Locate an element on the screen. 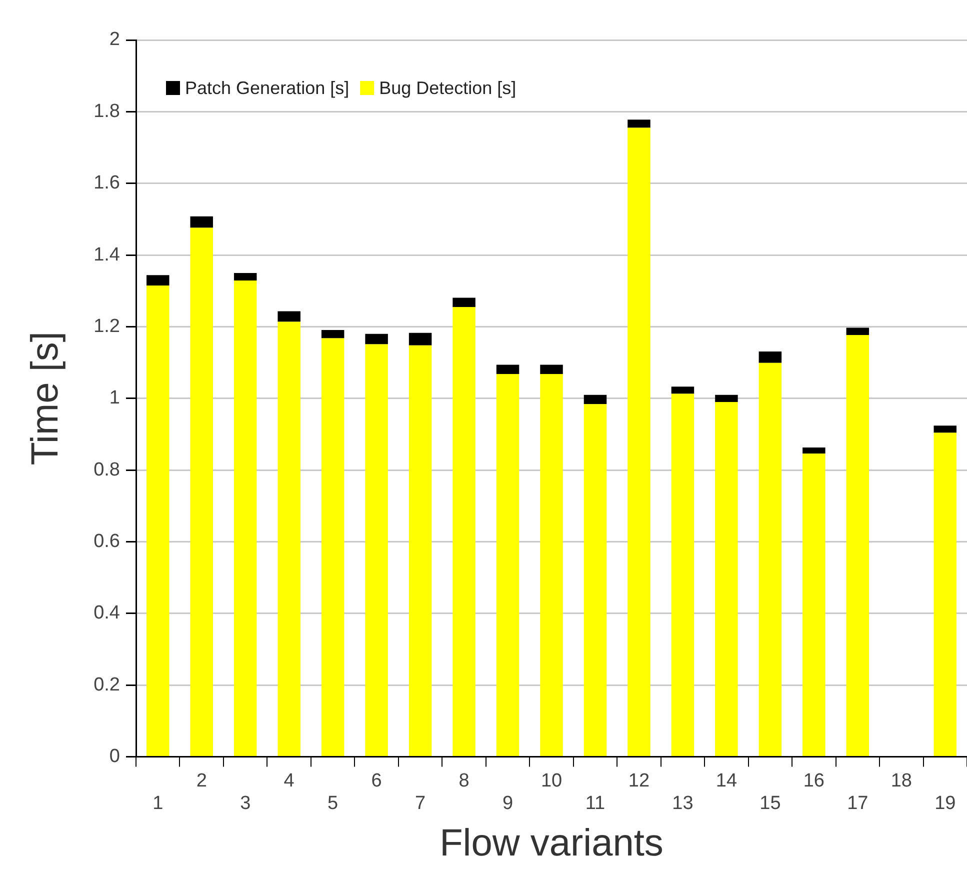 This screenshot has width=967, height=882. x-tick-label: 3 is located at coordinates (245, 803).